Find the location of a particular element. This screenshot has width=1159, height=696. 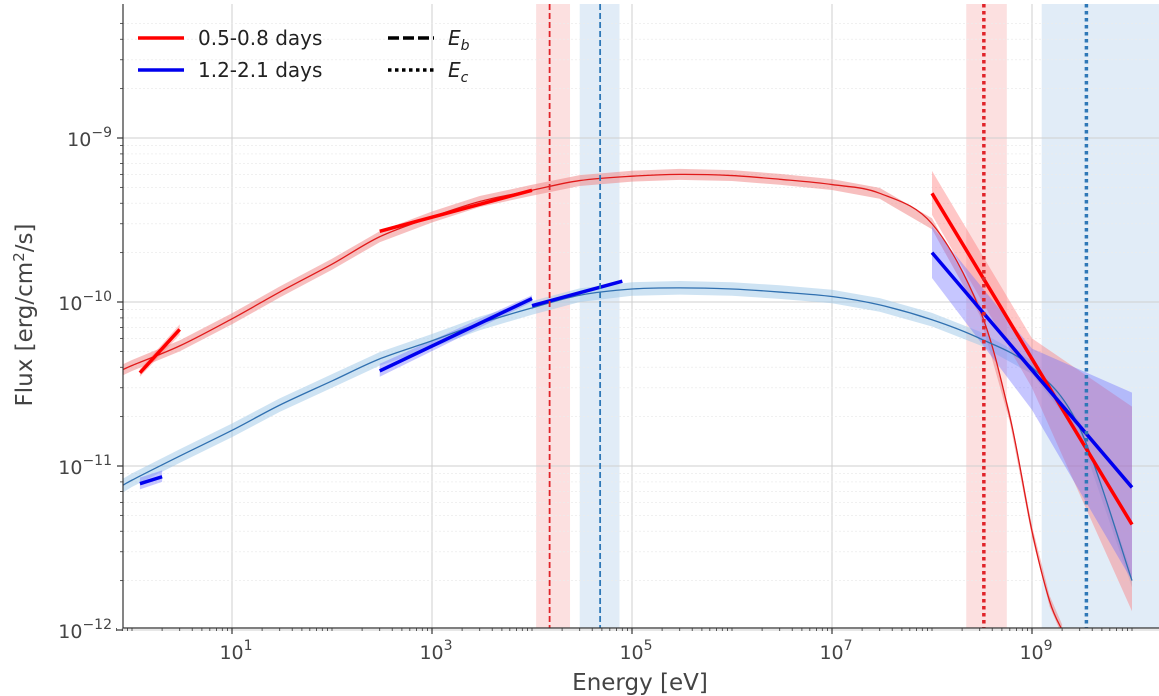

y-tick-label-2-base: 10 is located at coordinates (70, 304).